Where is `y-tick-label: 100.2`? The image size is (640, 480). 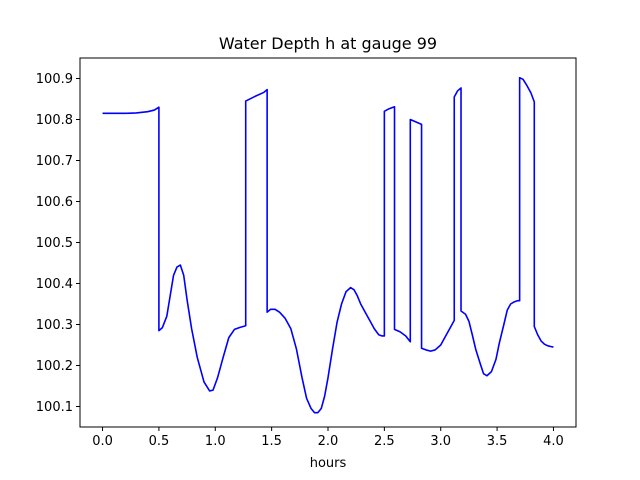 y-tick-label: 100.2 is located at coordinates (54, 366).